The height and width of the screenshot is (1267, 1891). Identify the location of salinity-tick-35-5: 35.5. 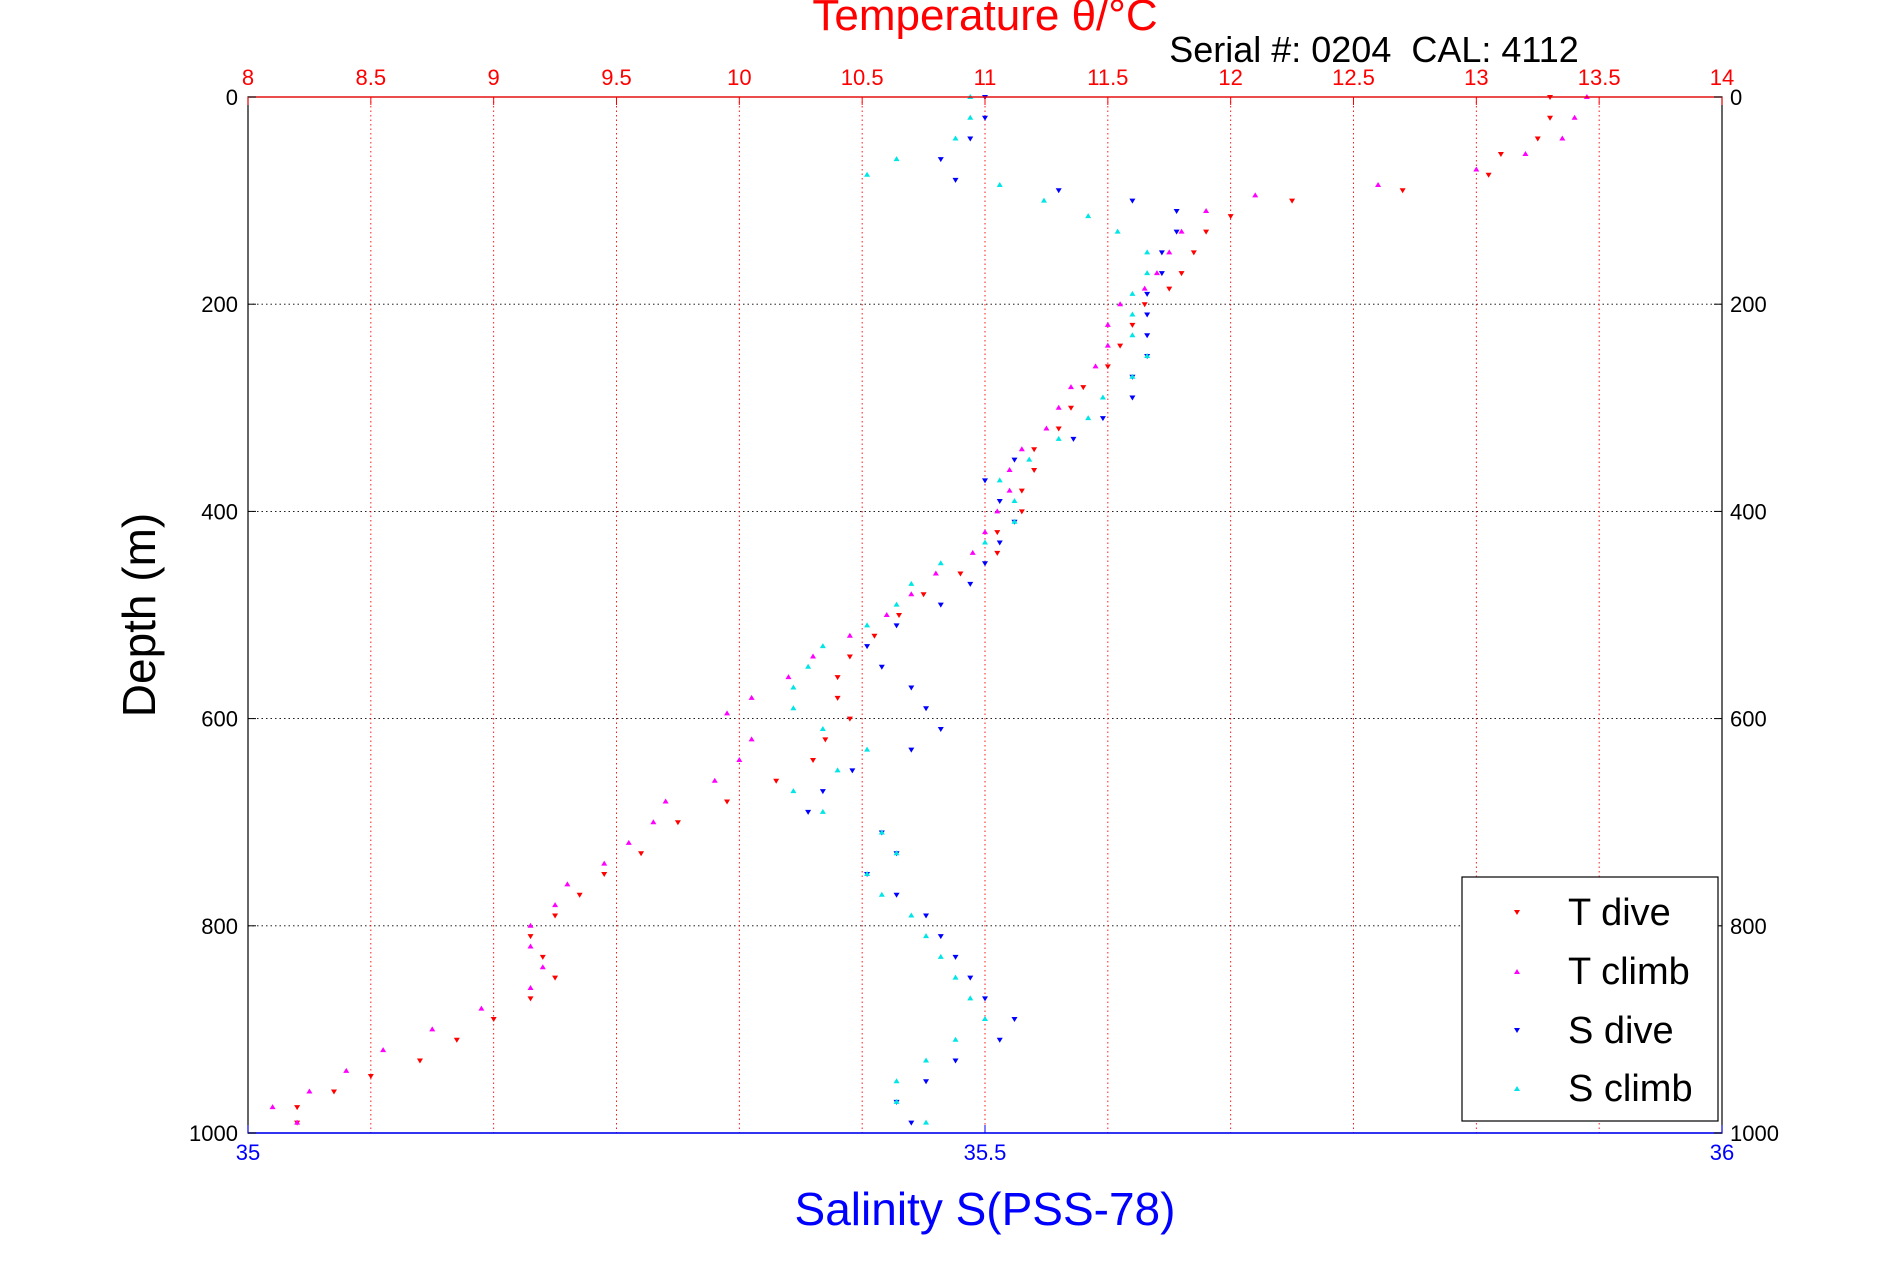
(985, 1152).